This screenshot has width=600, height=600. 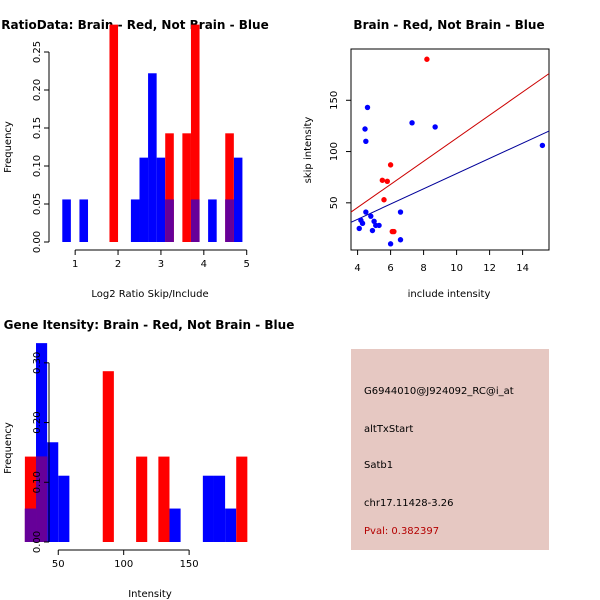 What do you see at coordinates (37, 242) in the screenshot?
I see `ratio-y-tick-label-0: 0.00` at bounding box center [37, 242].